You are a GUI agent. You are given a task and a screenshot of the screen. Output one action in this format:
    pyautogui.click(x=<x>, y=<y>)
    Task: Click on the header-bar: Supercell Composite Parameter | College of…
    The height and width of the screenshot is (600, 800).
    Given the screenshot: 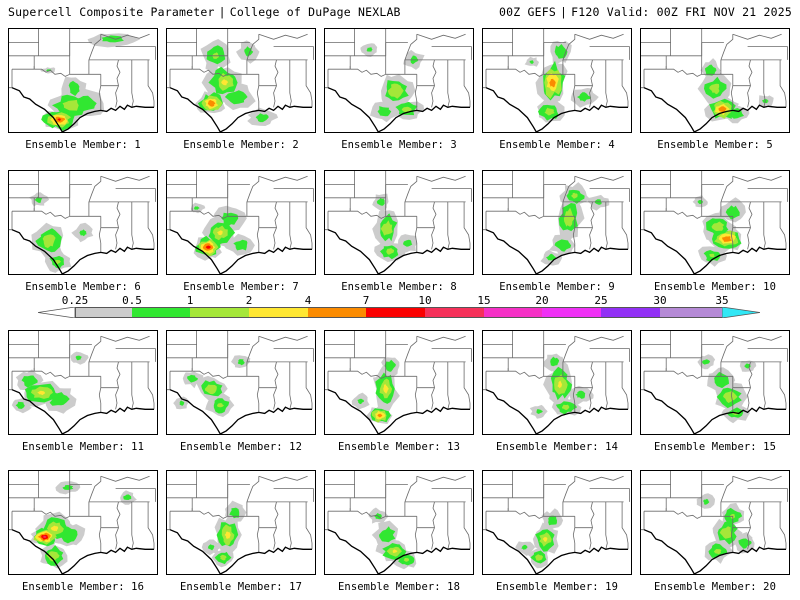 What is the action you would take?
    pyautogui.click(x=400, y=13)
    